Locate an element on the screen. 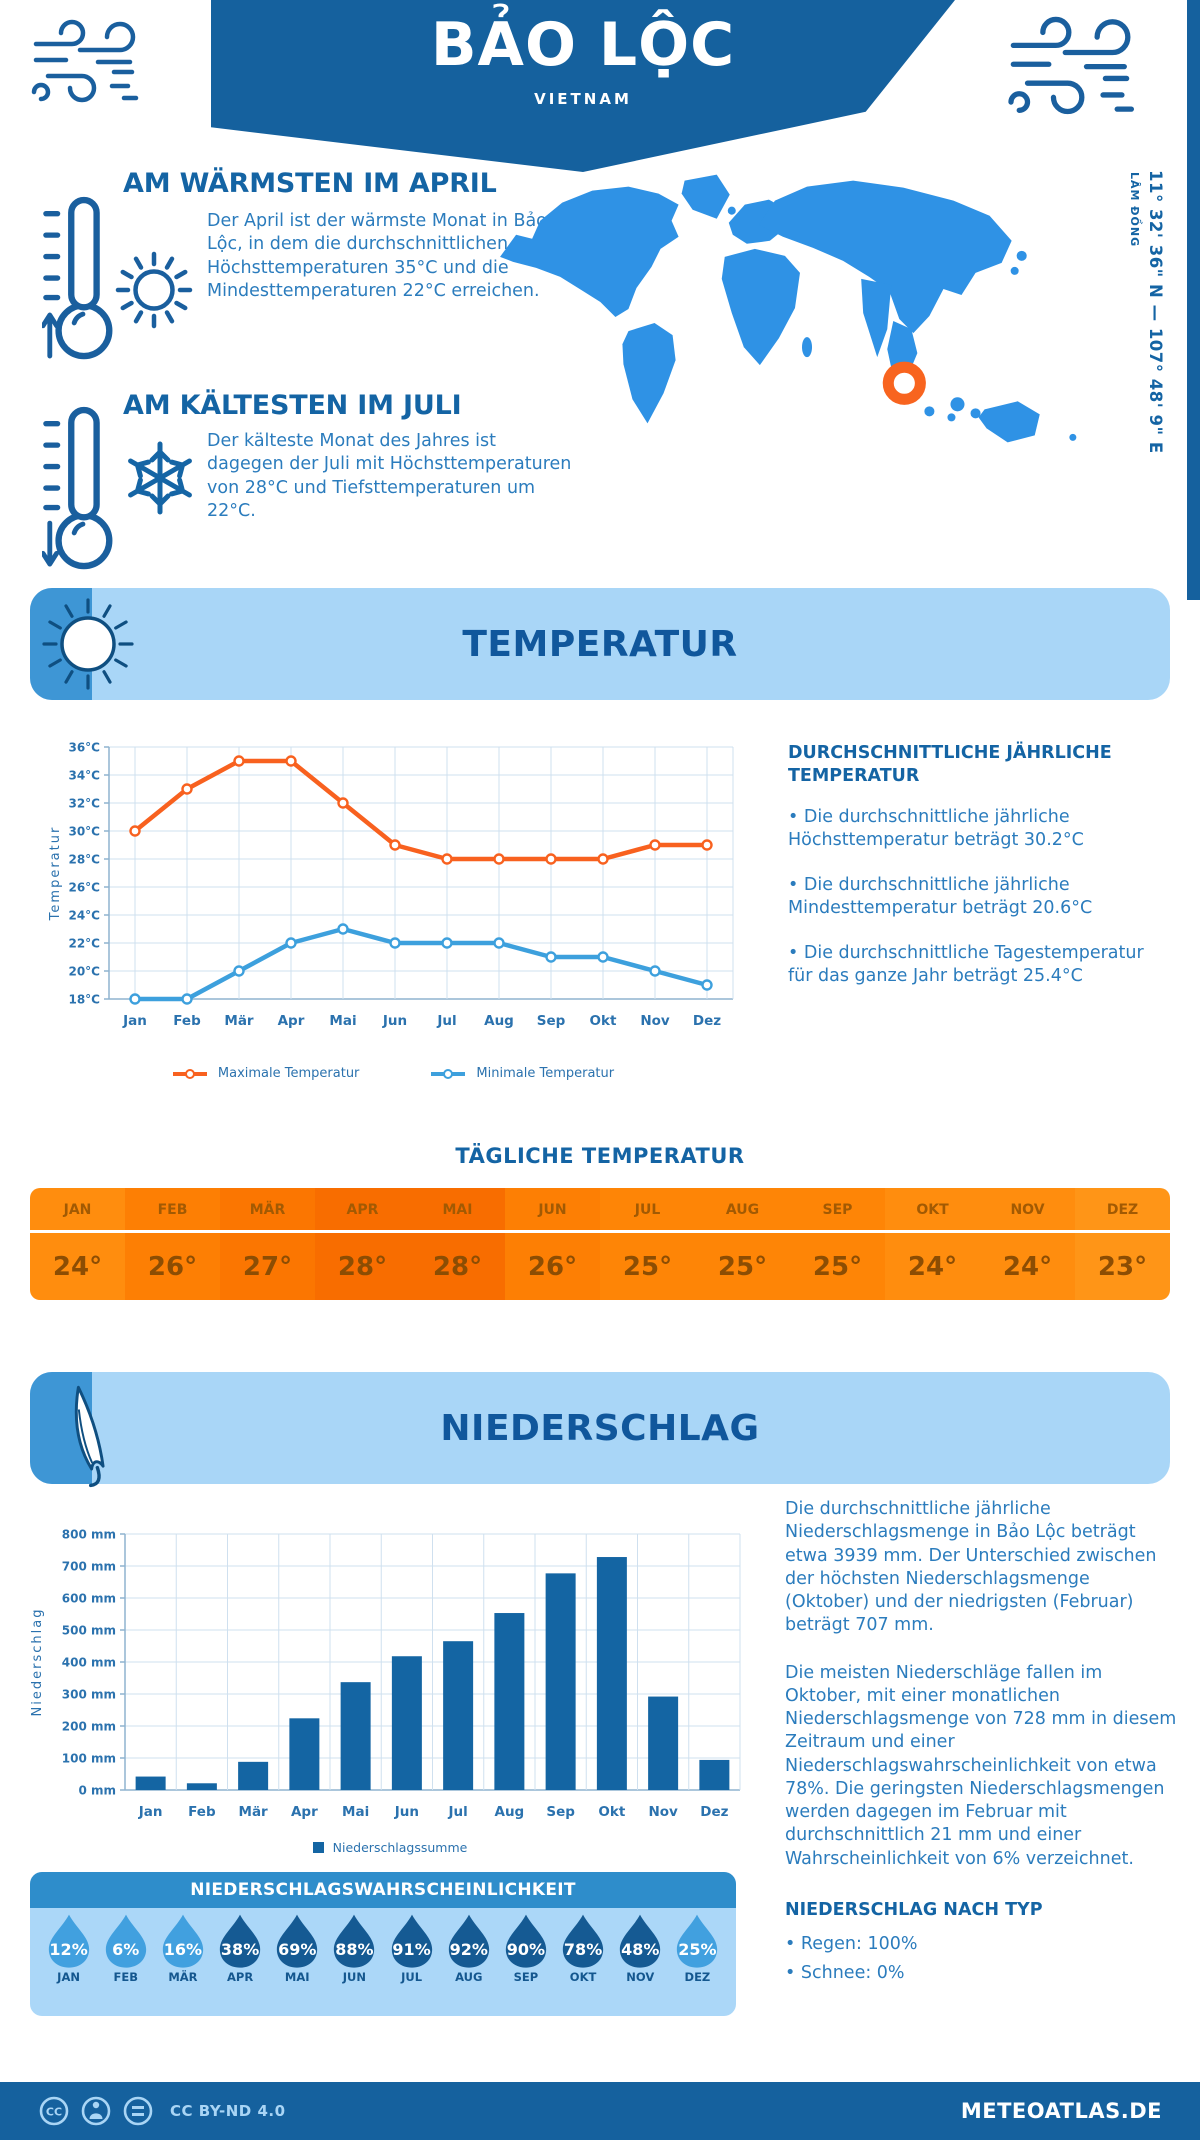 Image resolution: width=1200 pixels, height=2140 pixels. precipitation-type-item: • Schnee: 0% is located at coordinates (845, 1972).